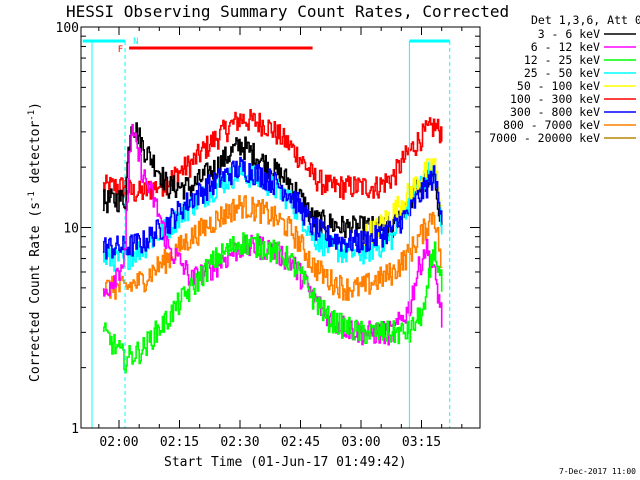  I want to click on series-25-50-kev, so click(272, 216).